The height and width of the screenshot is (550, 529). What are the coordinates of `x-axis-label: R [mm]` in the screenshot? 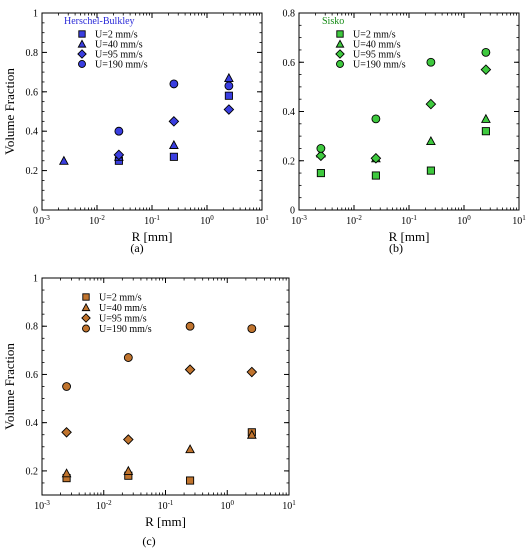 It's located at (152, 236).